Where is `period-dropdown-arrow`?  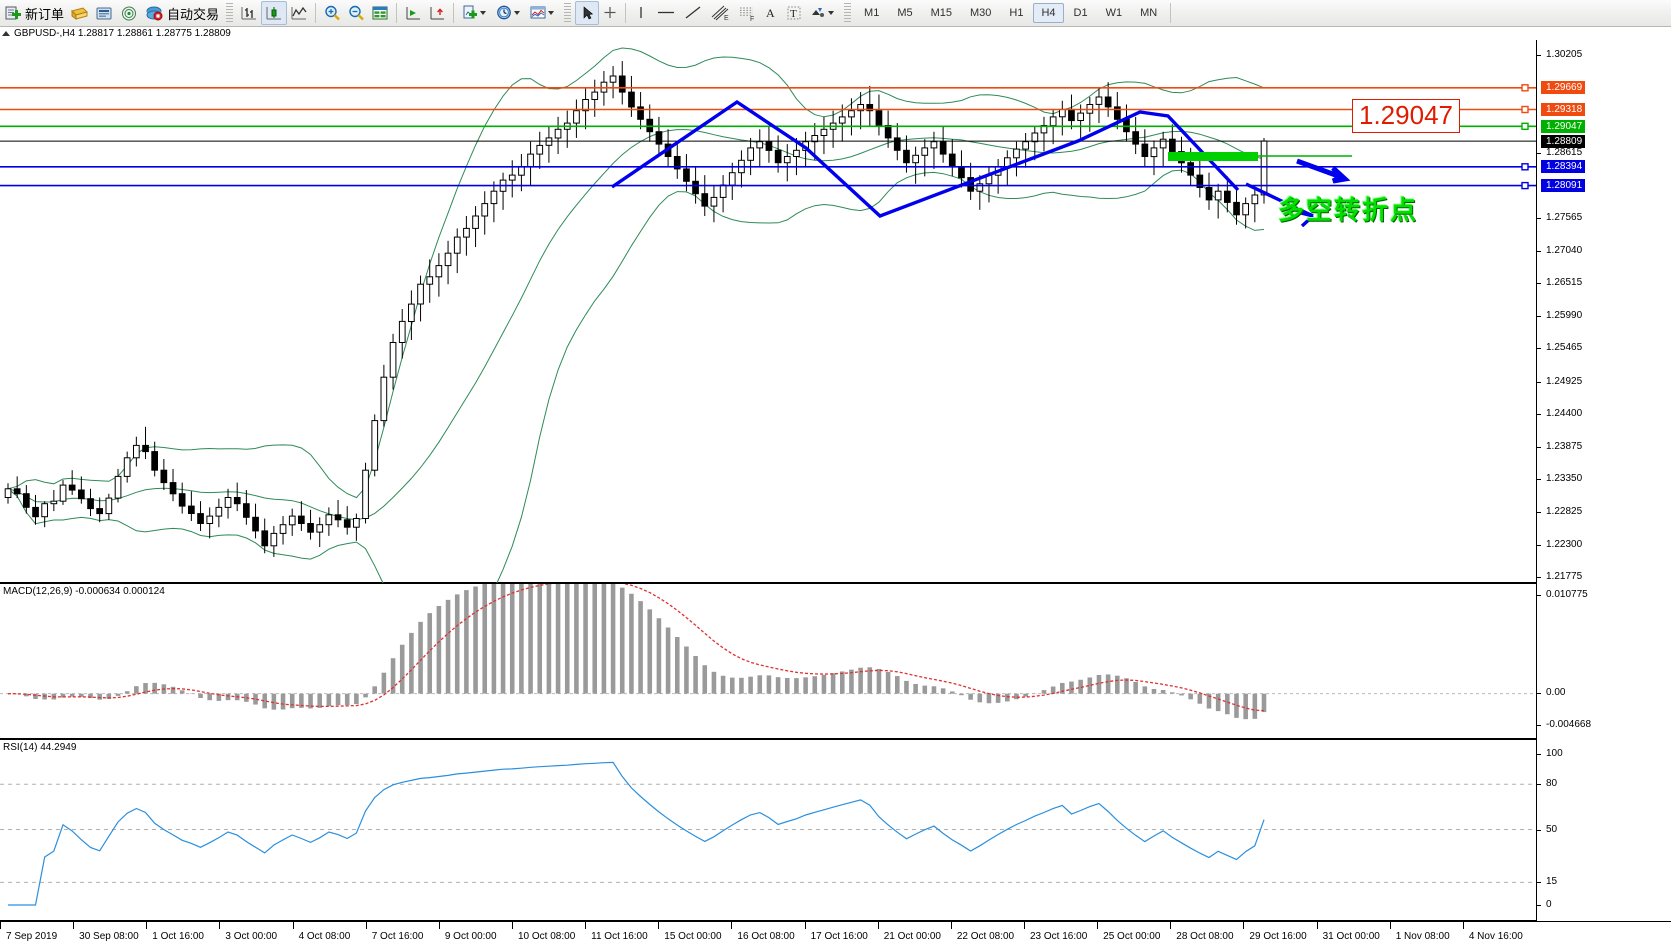 period-dropdown-arrow is located at coordinates (517, 13).